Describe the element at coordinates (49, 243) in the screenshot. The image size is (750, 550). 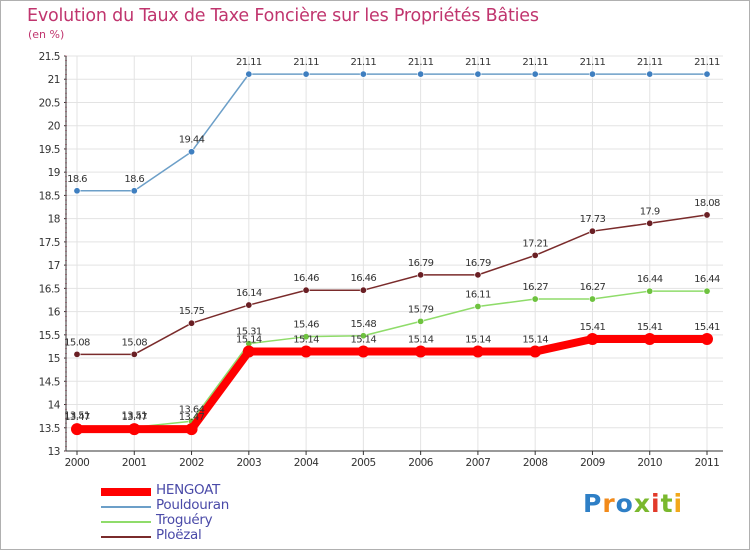
I see `y-tick-label: 17.5` at that location.